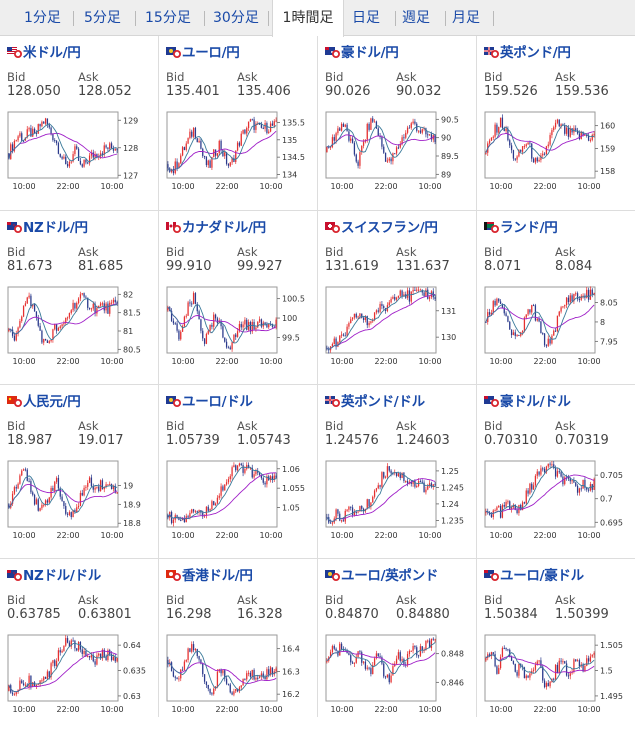 The height and width of the screenshot is (733, 635). Describe the element at coordinates (102, 18) in the screenshot. I see `tab-1: 5分足` at that location.